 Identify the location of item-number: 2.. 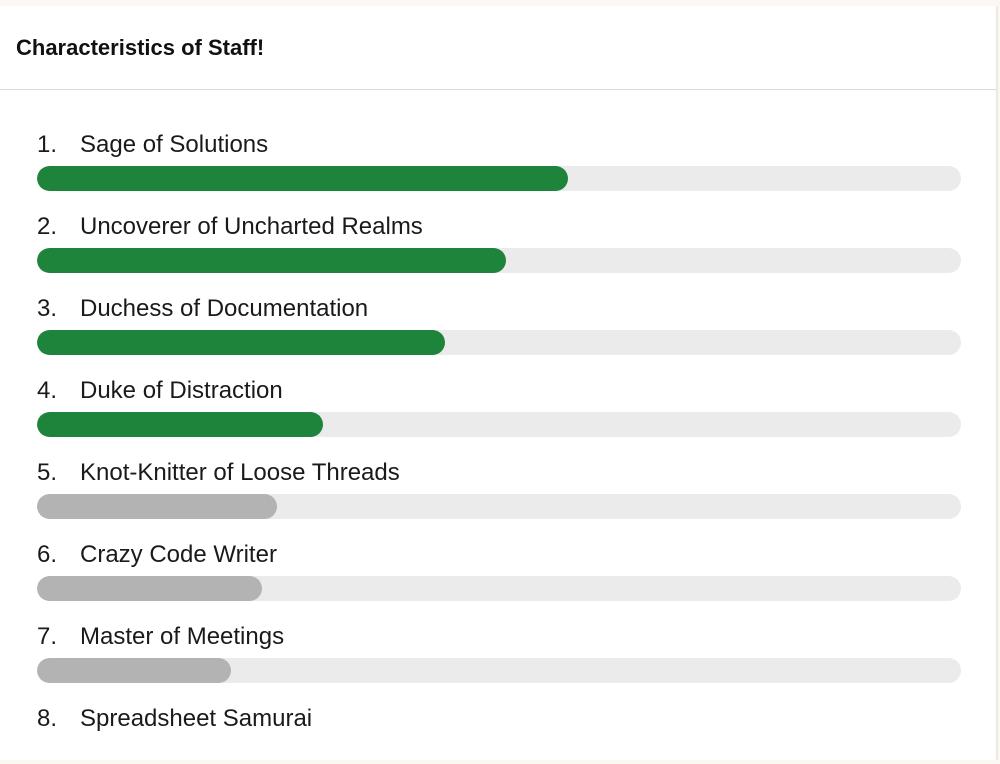
(47, 226).